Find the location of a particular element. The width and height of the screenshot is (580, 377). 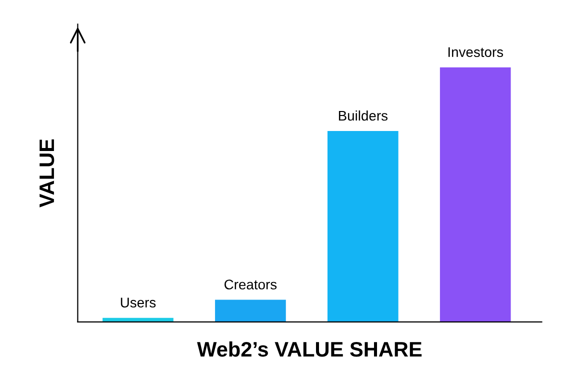

x-tick-label: Creators is located at coordinates (250, 285).